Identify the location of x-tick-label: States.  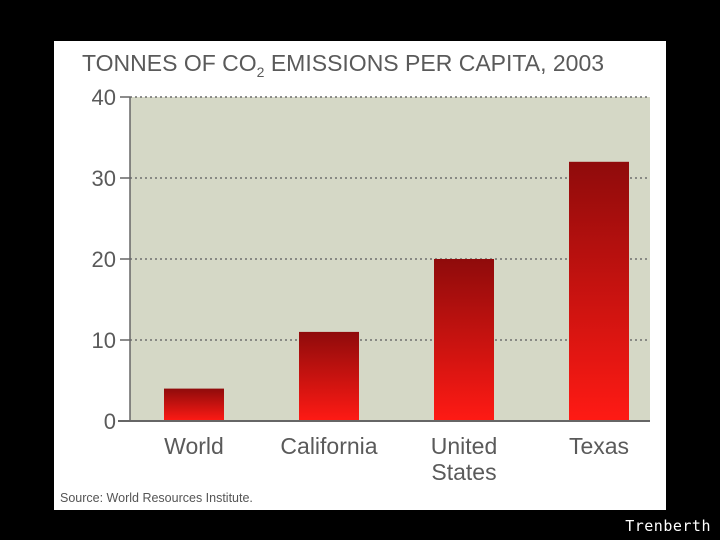
(463, 472).